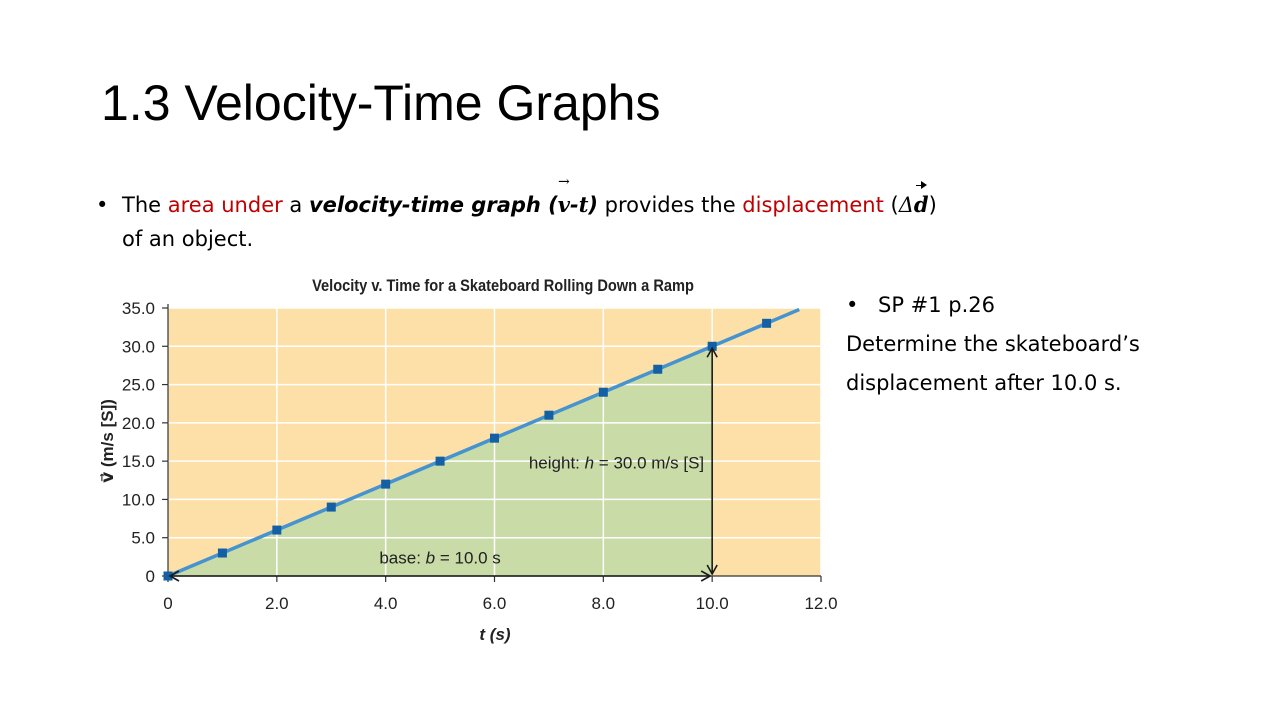  What do you see at coordinates (932, 205) in the screenshot?
I see `close-paren-2: )` at bounding box center [932, 205].